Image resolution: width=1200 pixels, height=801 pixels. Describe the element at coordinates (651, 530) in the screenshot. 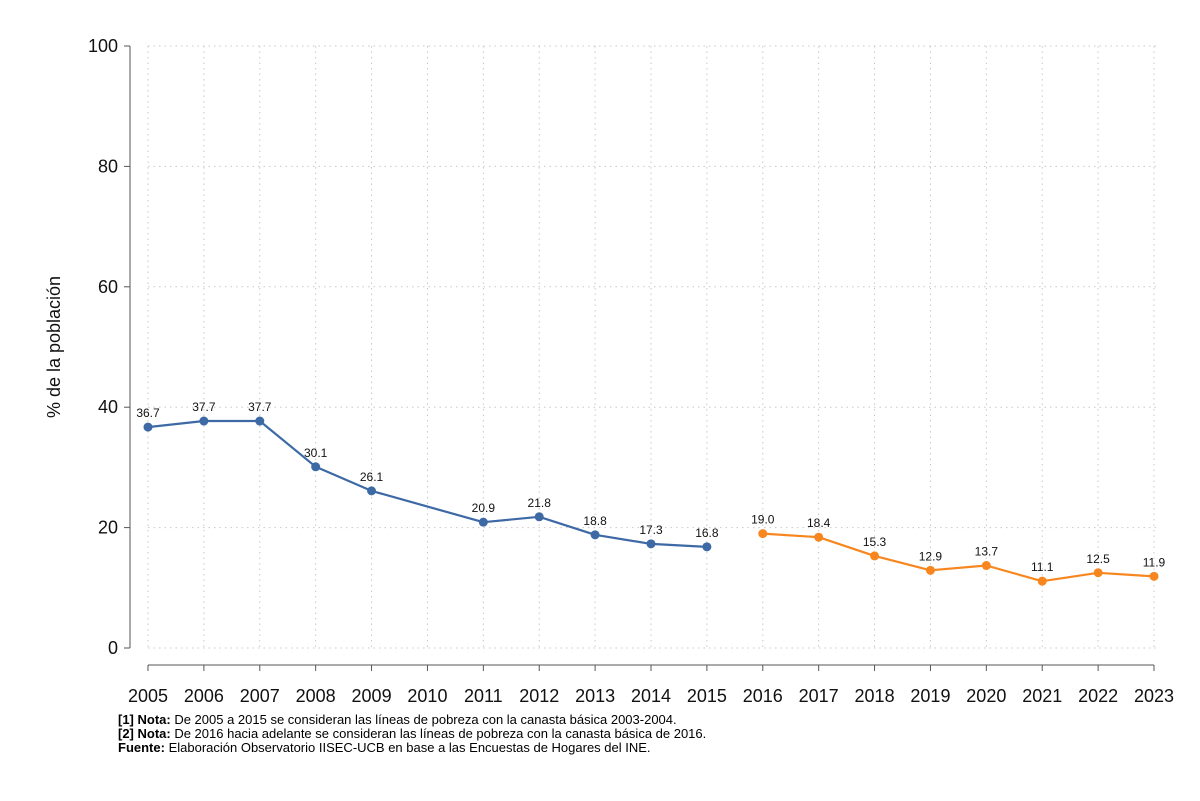

I see `data-label: 17.3` at that location.